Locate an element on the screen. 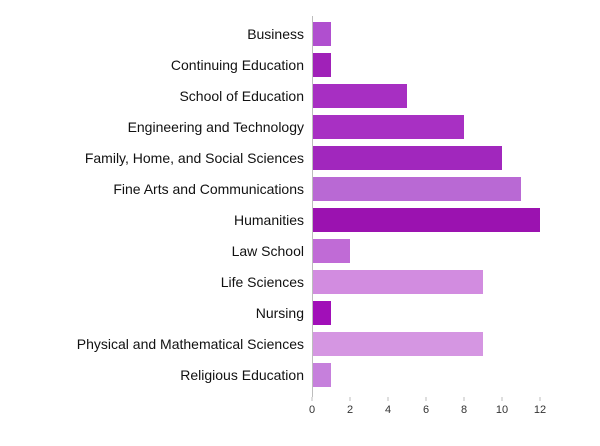  category-label: Physical and Mathematical Sciences is located at coordinates (190, 344).